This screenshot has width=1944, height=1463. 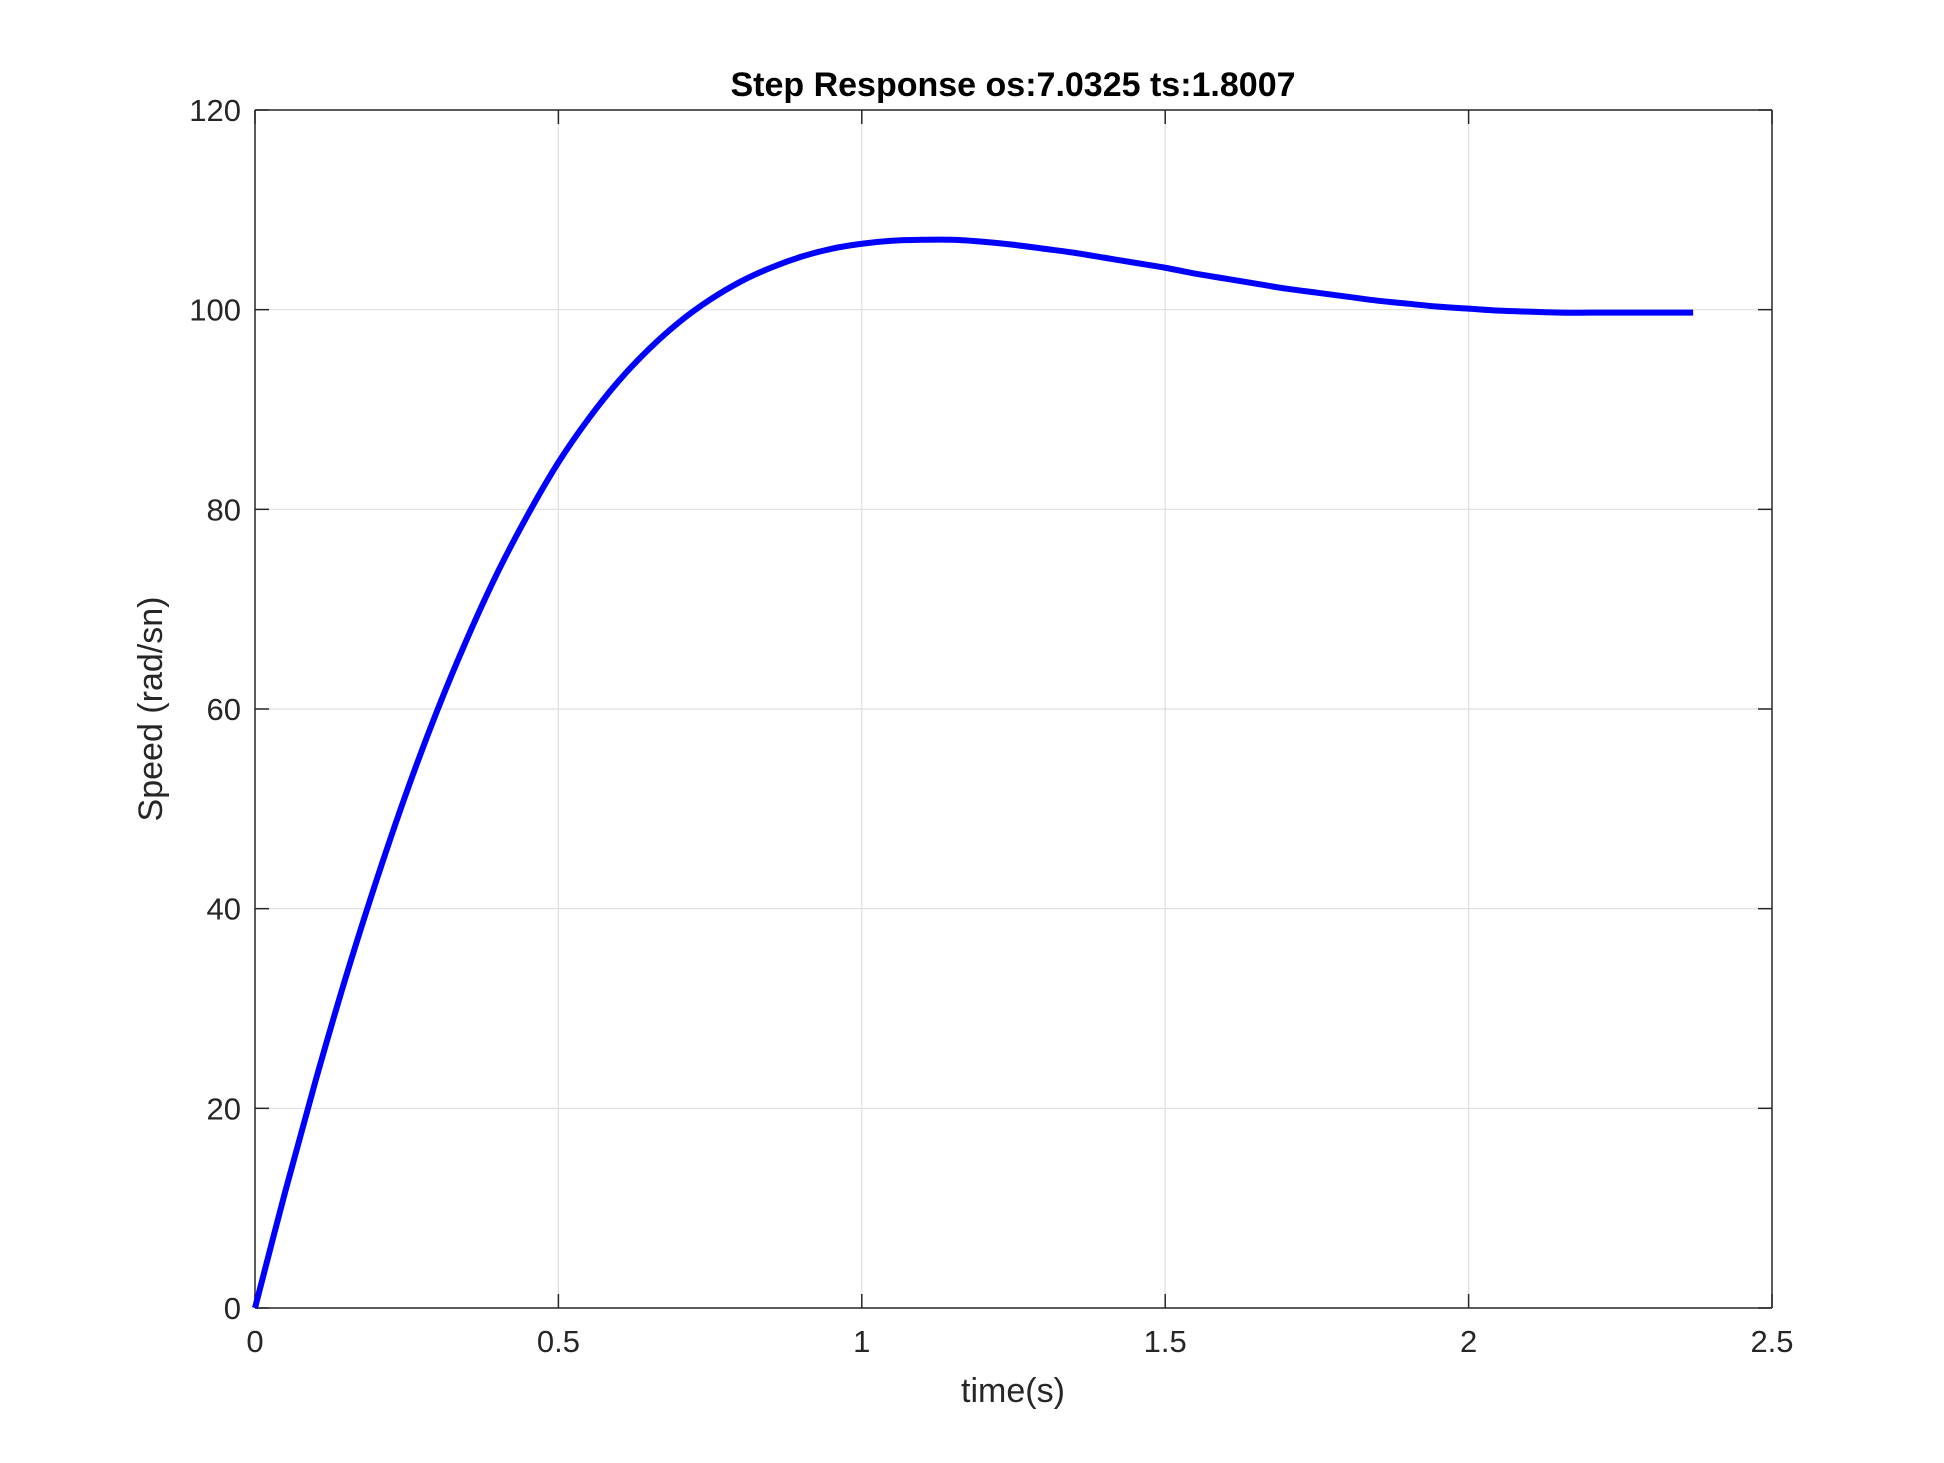 I want to click on y-tick-label-6: 120, so click(x=215, y=110).